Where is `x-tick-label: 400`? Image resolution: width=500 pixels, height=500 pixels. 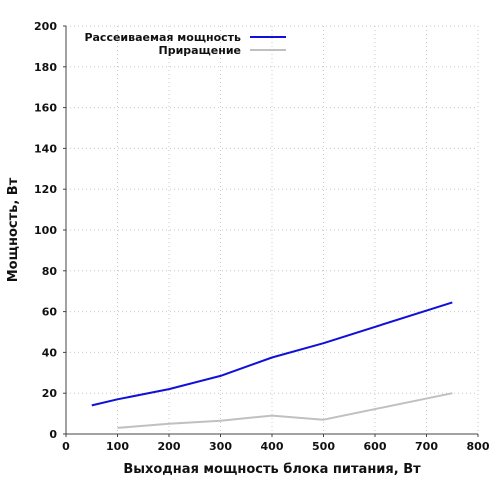 x-tick-label: 400 is located at coordinates (272, 446).